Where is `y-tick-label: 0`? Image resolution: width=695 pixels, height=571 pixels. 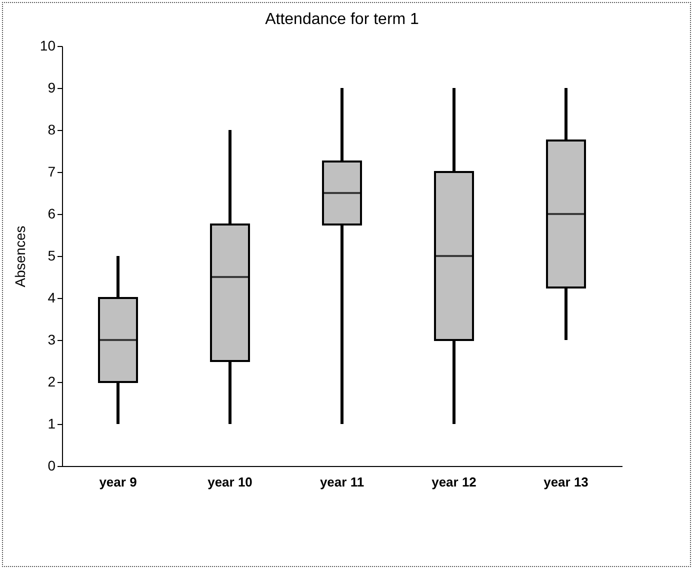 y-tick-label: 0 is located at coordinates (52, 466).